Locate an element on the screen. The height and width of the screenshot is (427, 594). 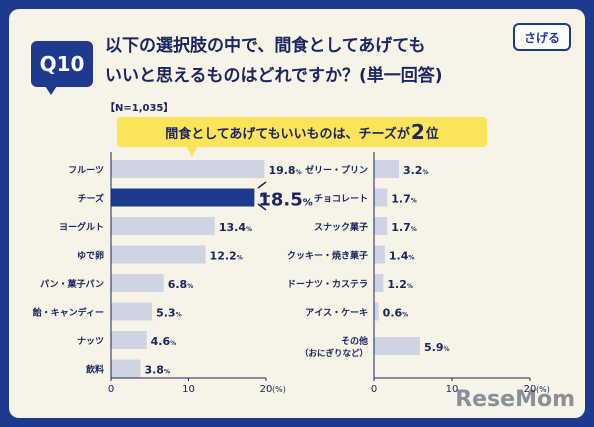
value-unit-0-1: % is located at coordinates (308, 203).